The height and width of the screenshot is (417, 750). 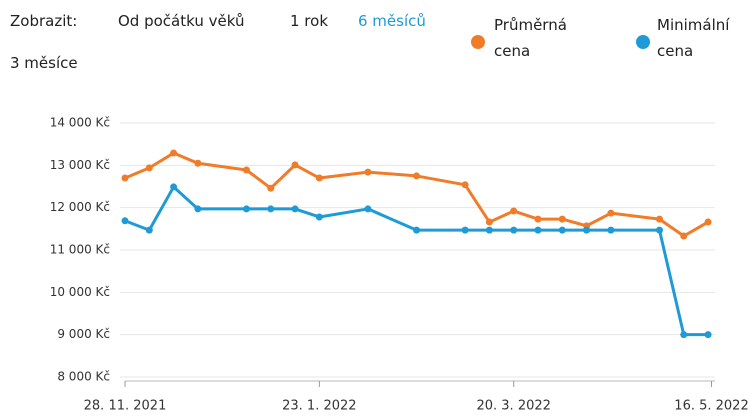 I want to click on y-tick-label: 11 000 Kč, so click(x=80, y=250).